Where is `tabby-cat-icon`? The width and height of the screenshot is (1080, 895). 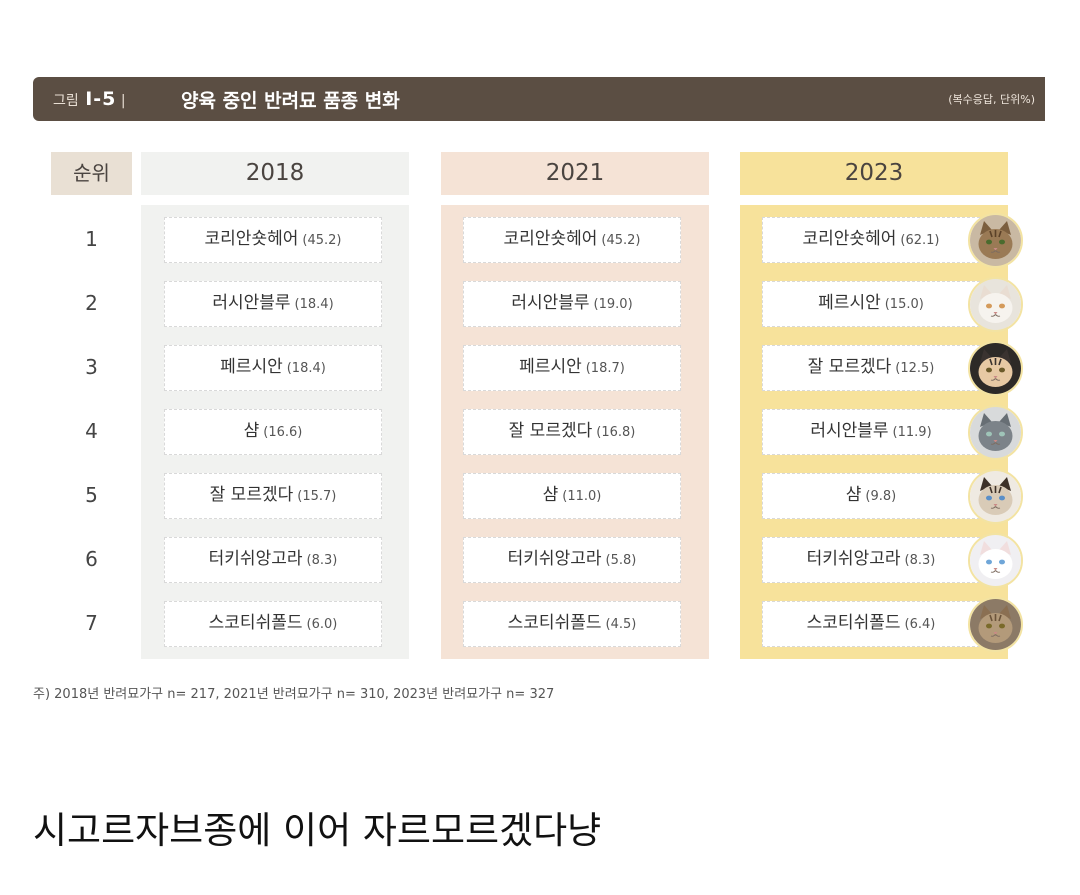 tabby-cat-icon is located at coordinates (995, 240).